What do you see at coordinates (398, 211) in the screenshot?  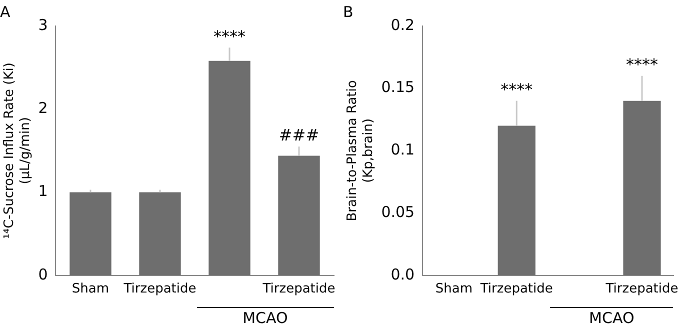 I see `y-tick-label: 0.05` at bounding box center [398, 211].